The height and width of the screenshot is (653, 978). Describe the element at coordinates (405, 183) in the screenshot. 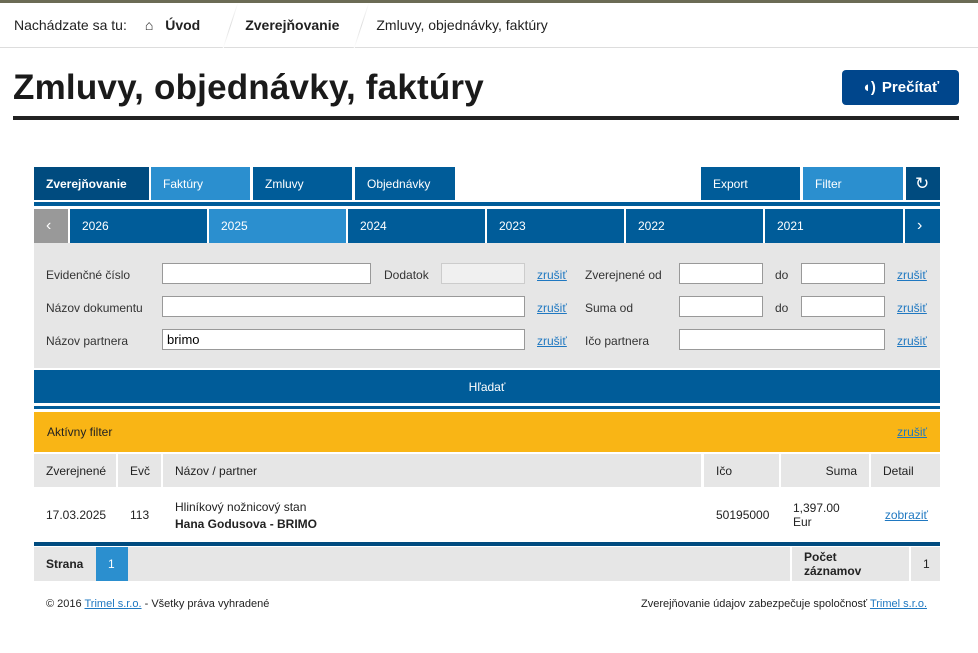

I see `tab-objednavky: Objednávky` at that location.